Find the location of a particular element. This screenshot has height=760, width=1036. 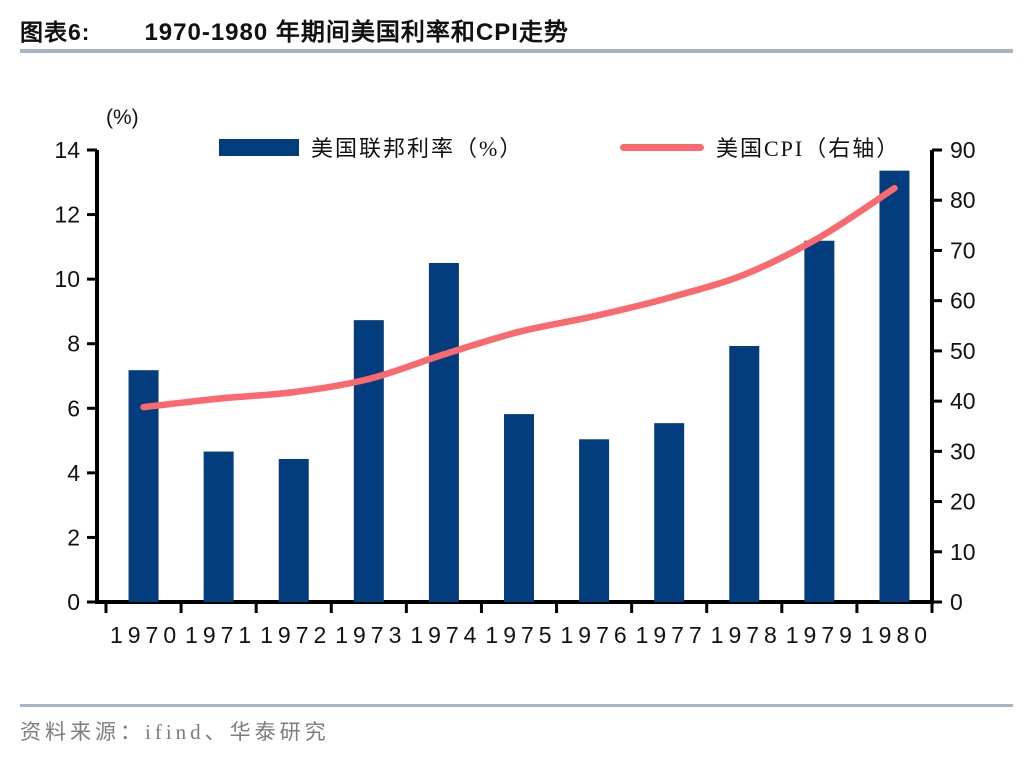

right-axis-tick-label: 10 is located at coordinates (963, 552).